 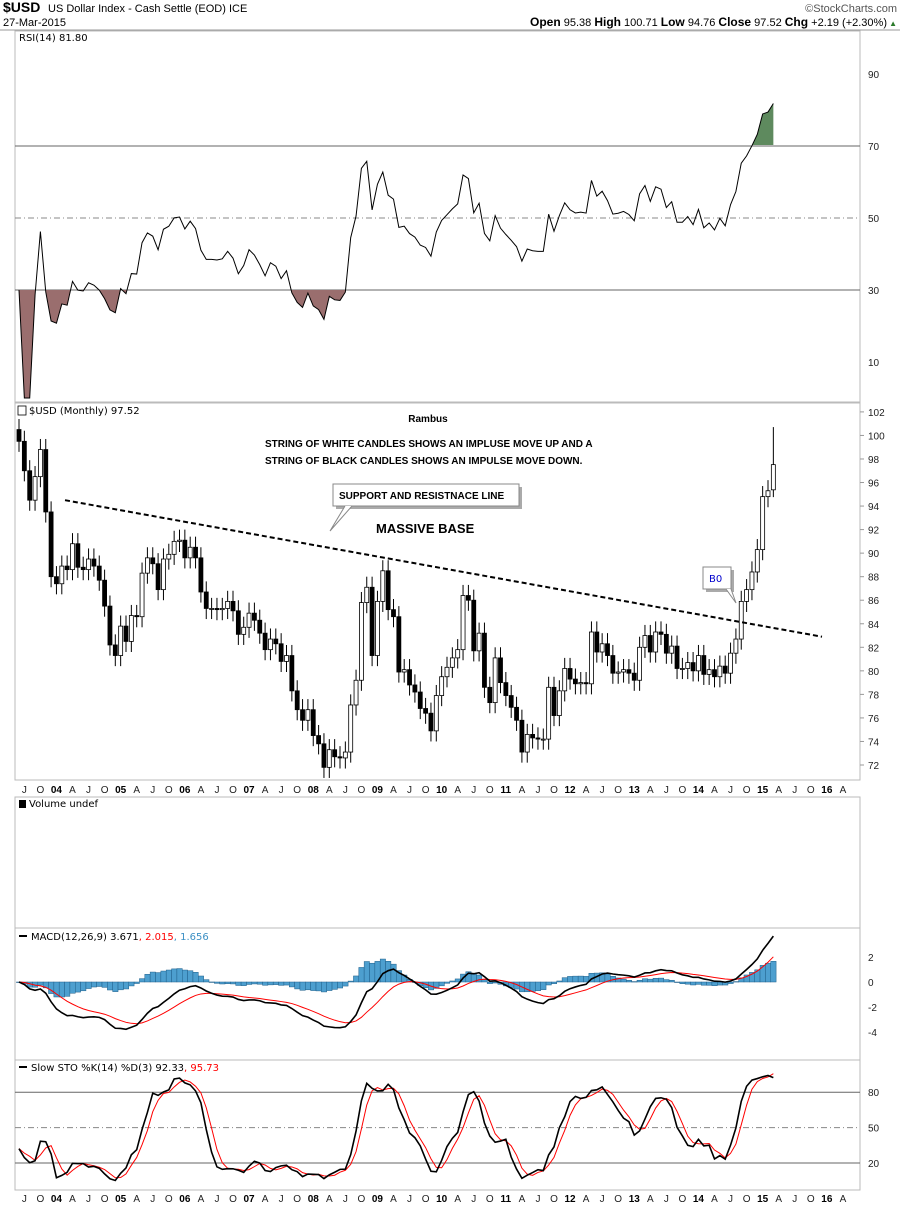 I want to click on price-tick-label: 72, so click(x=874, y=766).